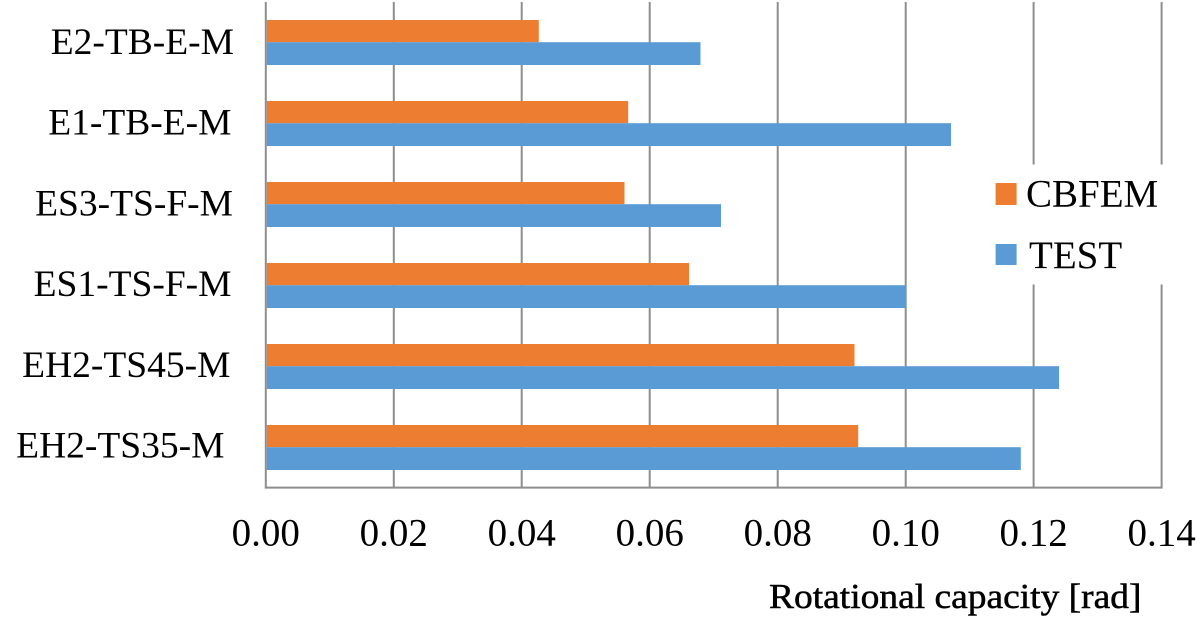 The image size is (1200, 620). What do you see at coordinates (266, 533) in the screenshot?
I see `svg-text: 0.00` at bounding box center [266, 533].